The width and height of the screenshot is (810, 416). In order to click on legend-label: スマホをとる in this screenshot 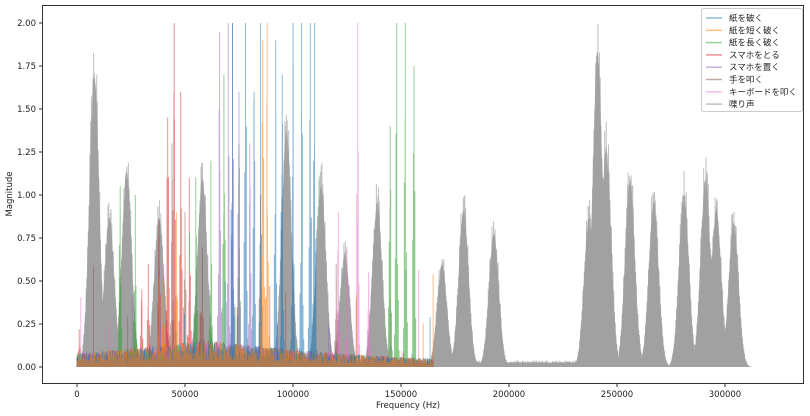, I will do `click(754, 56)`.